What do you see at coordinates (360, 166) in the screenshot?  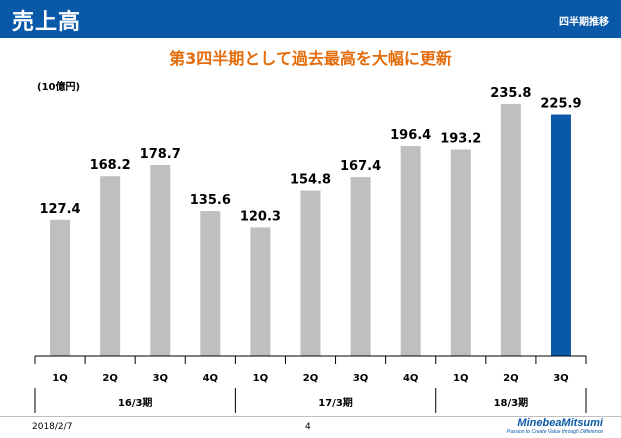 I see `data-label: 167.4` at bounding box center [360, 166].